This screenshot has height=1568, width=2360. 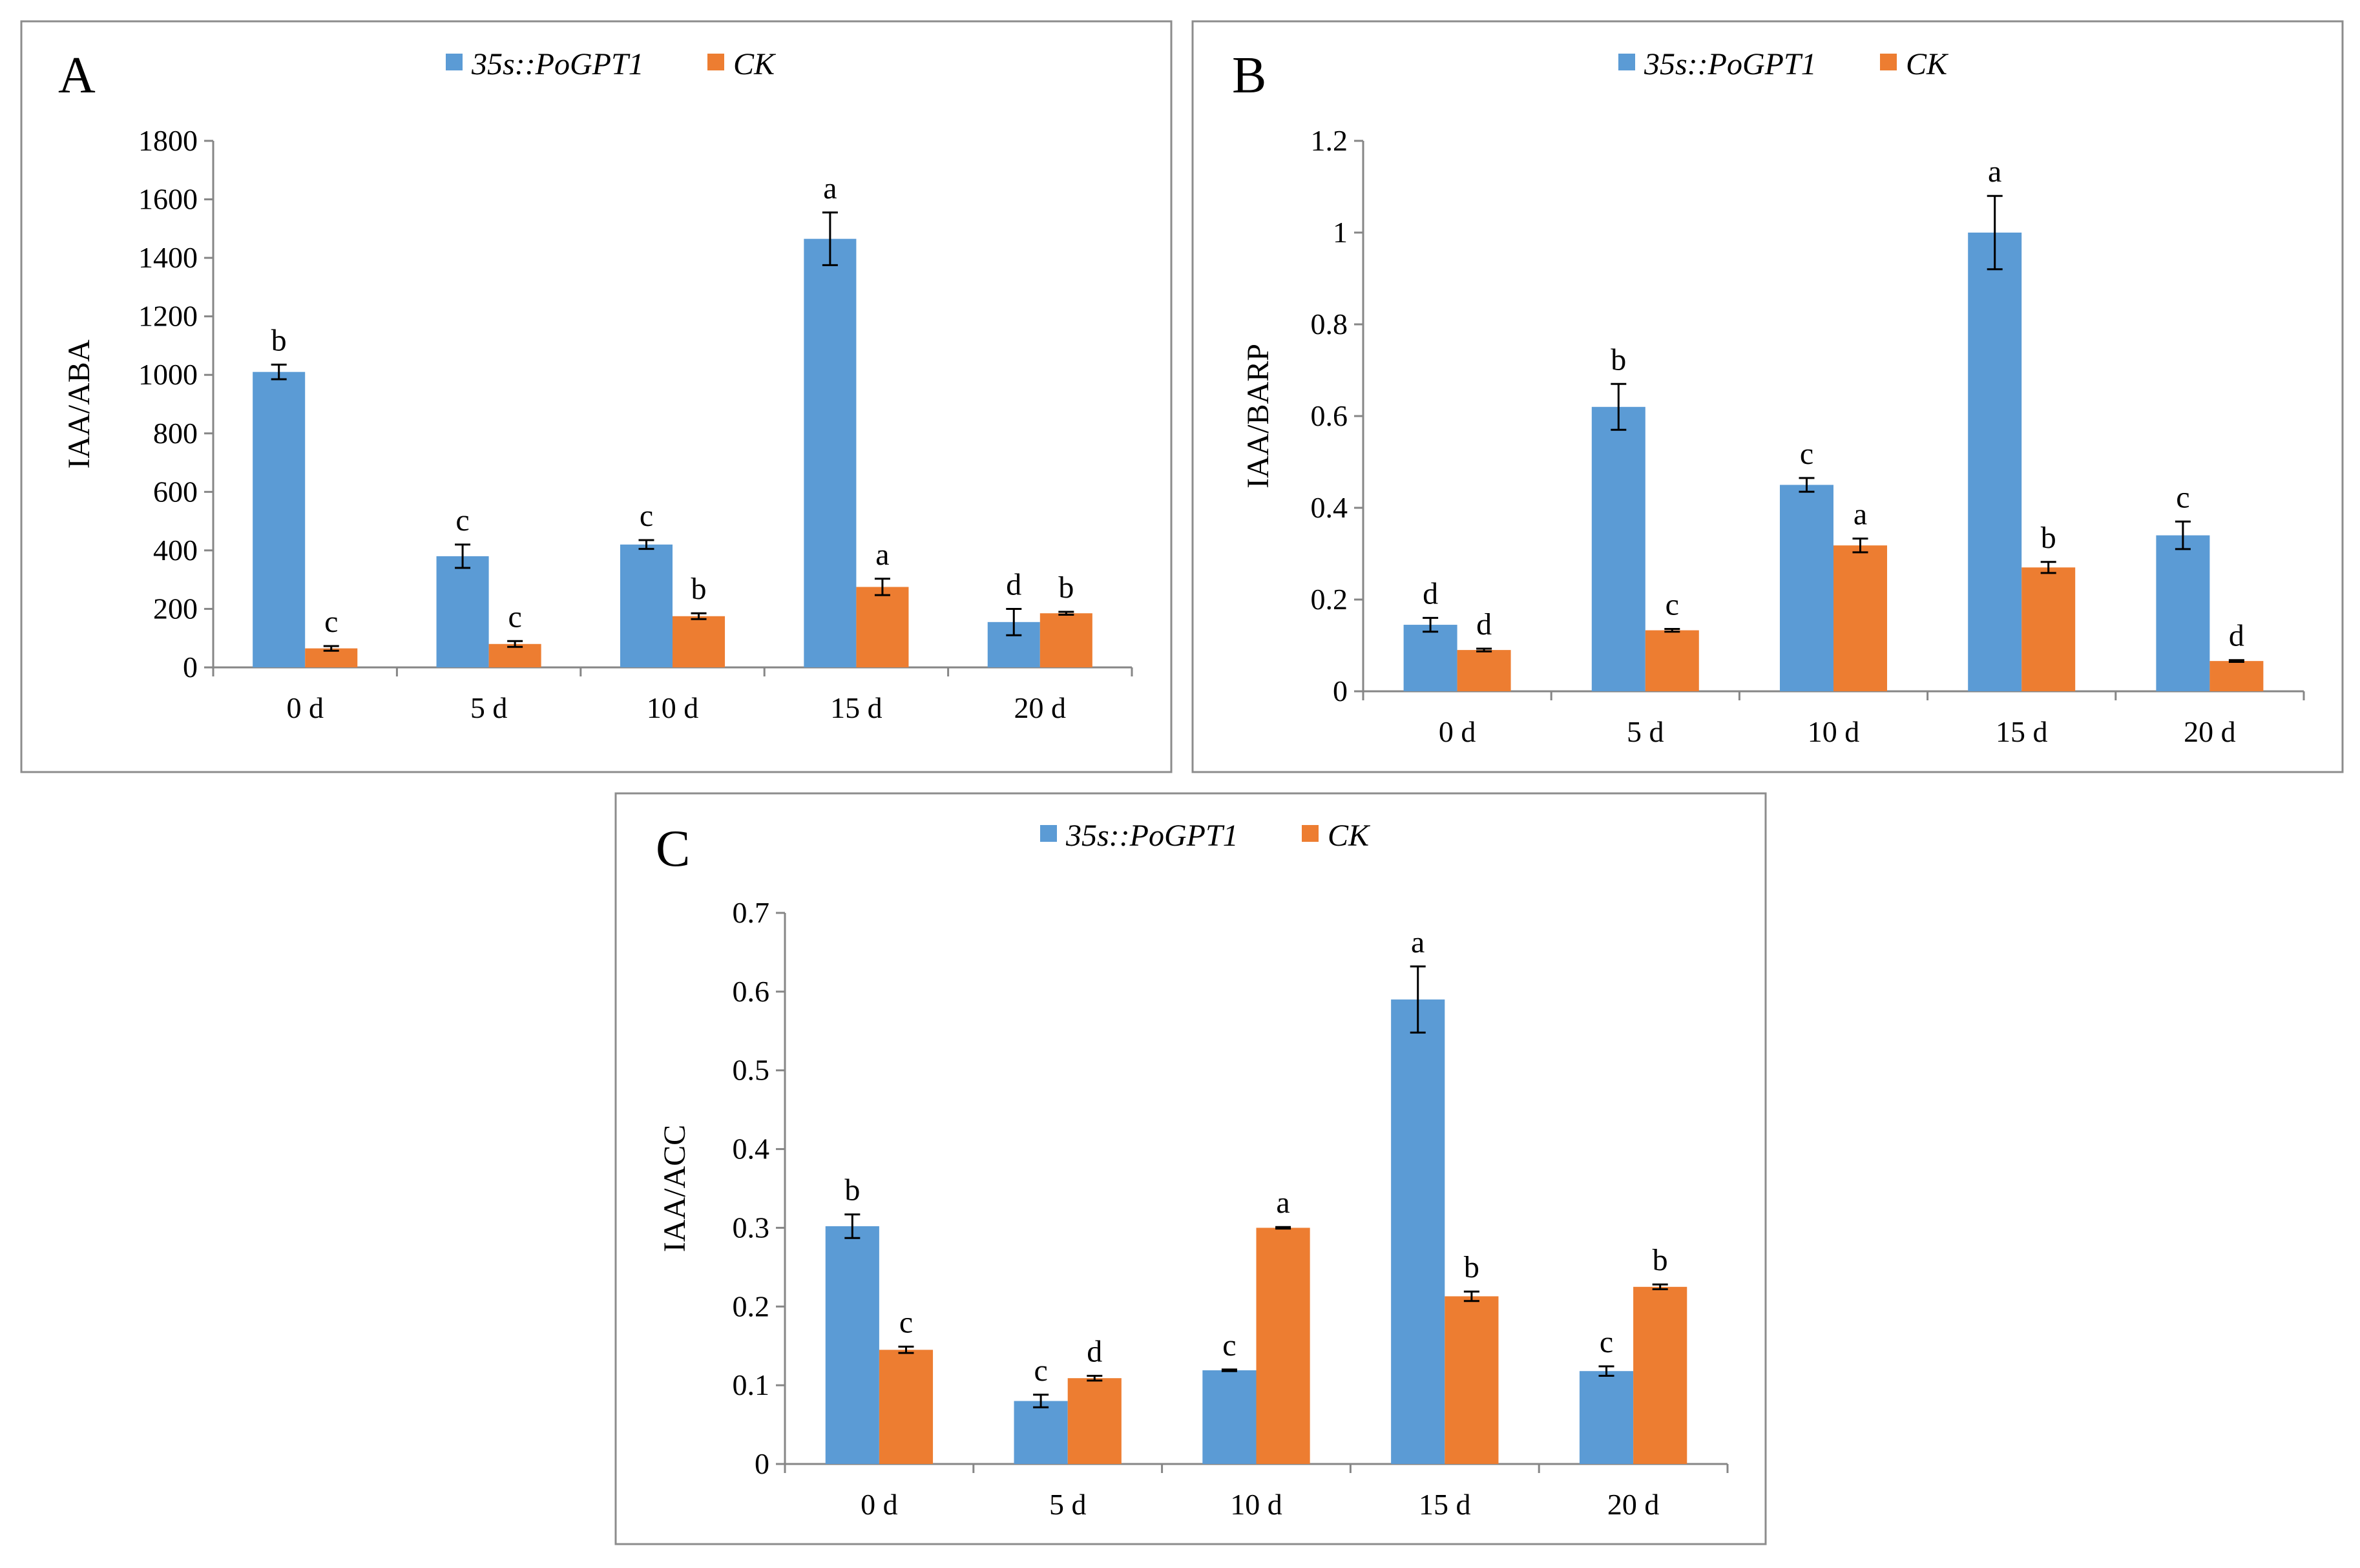 I want to click on y-tick-label: 1800, so click(x=168, y=140).